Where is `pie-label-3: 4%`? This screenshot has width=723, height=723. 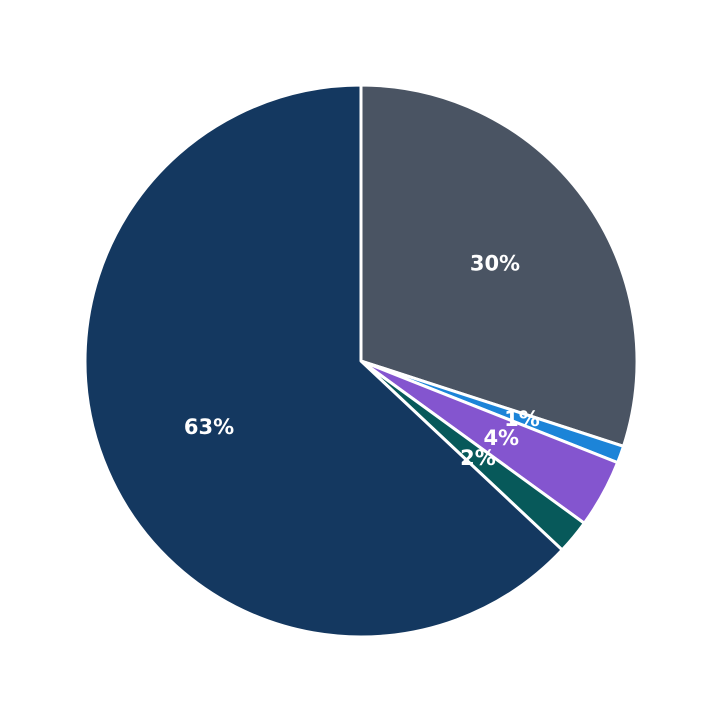 pie-label-3: 4% is located at coordinates (501, 438).